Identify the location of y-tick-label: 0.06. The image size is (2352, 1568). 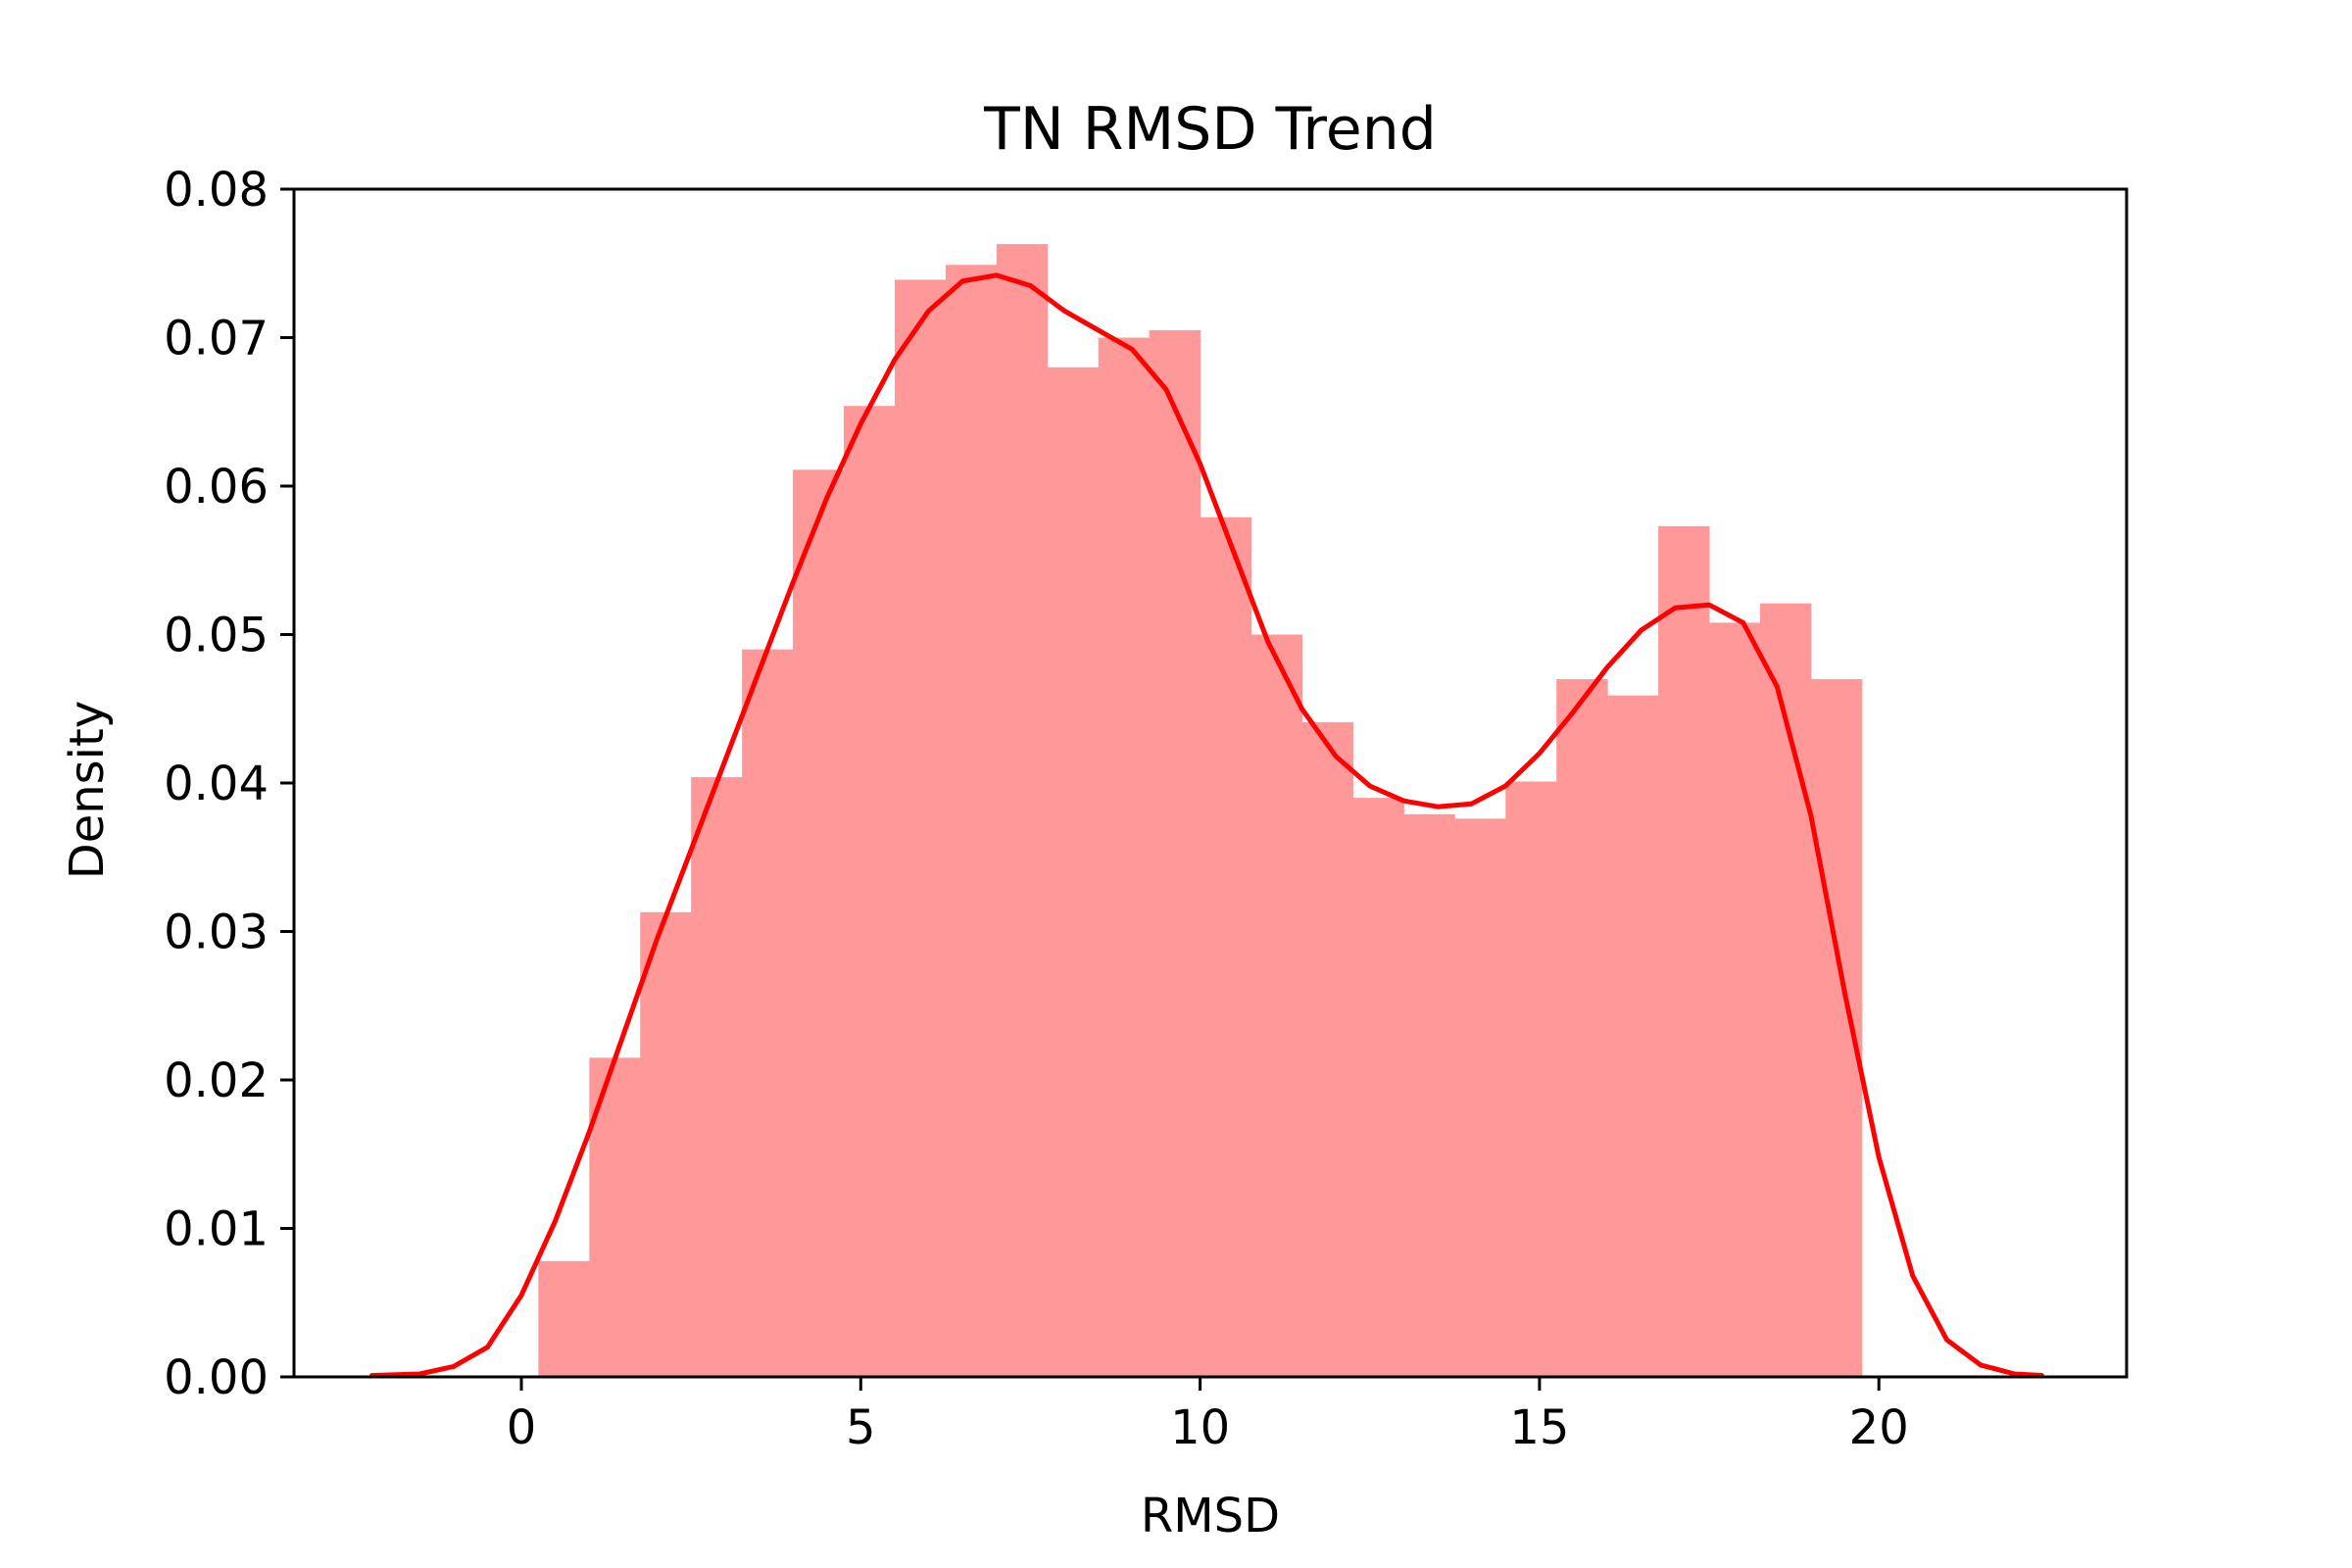
(217, 487).